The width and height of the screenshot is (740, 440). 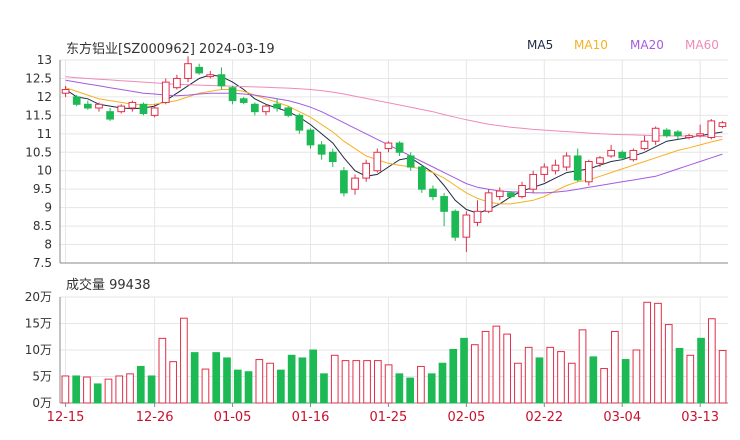 What do you see at coordinates (155, 417) in the screenshot?
I see `x-tick-label: 12-26` at bounding box center [155, 417].